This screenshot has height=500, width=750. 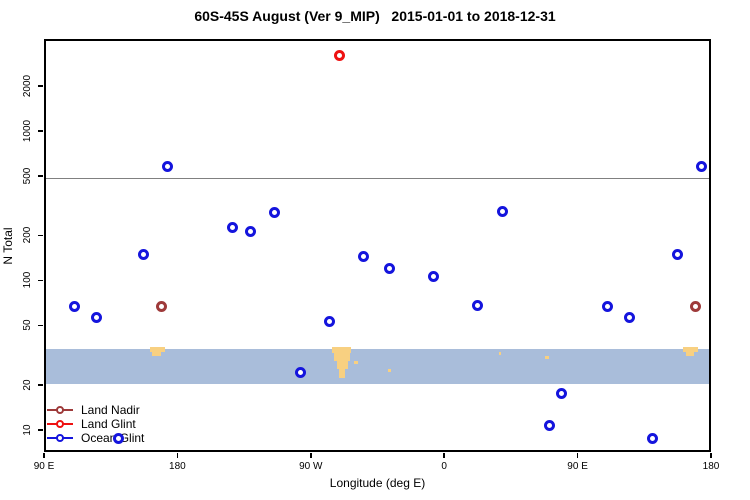 What do you see at coordinates (27, 131) in the screenshot?
I see `y-tick-label: 1000` at bounding box center [27, 131].